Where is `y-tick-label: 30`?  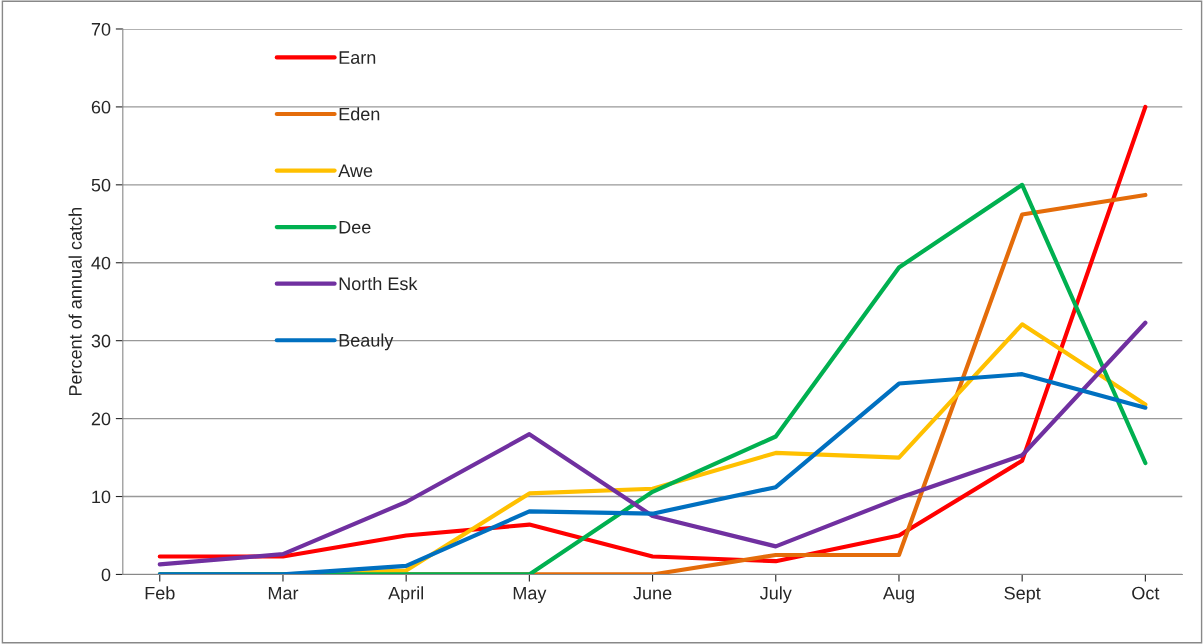 y-tick-label: 30 is located at coordinates (101, 341).